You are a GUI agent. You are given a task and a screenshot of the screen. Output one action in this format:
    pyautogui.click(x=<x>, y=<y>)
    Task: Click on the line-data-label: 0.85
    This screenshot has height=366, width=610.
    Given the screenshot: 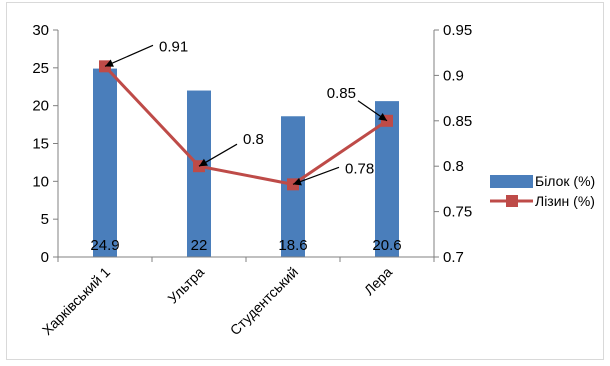 What is the action you would take?
    pyautogui.click(x=341, y=93)
    